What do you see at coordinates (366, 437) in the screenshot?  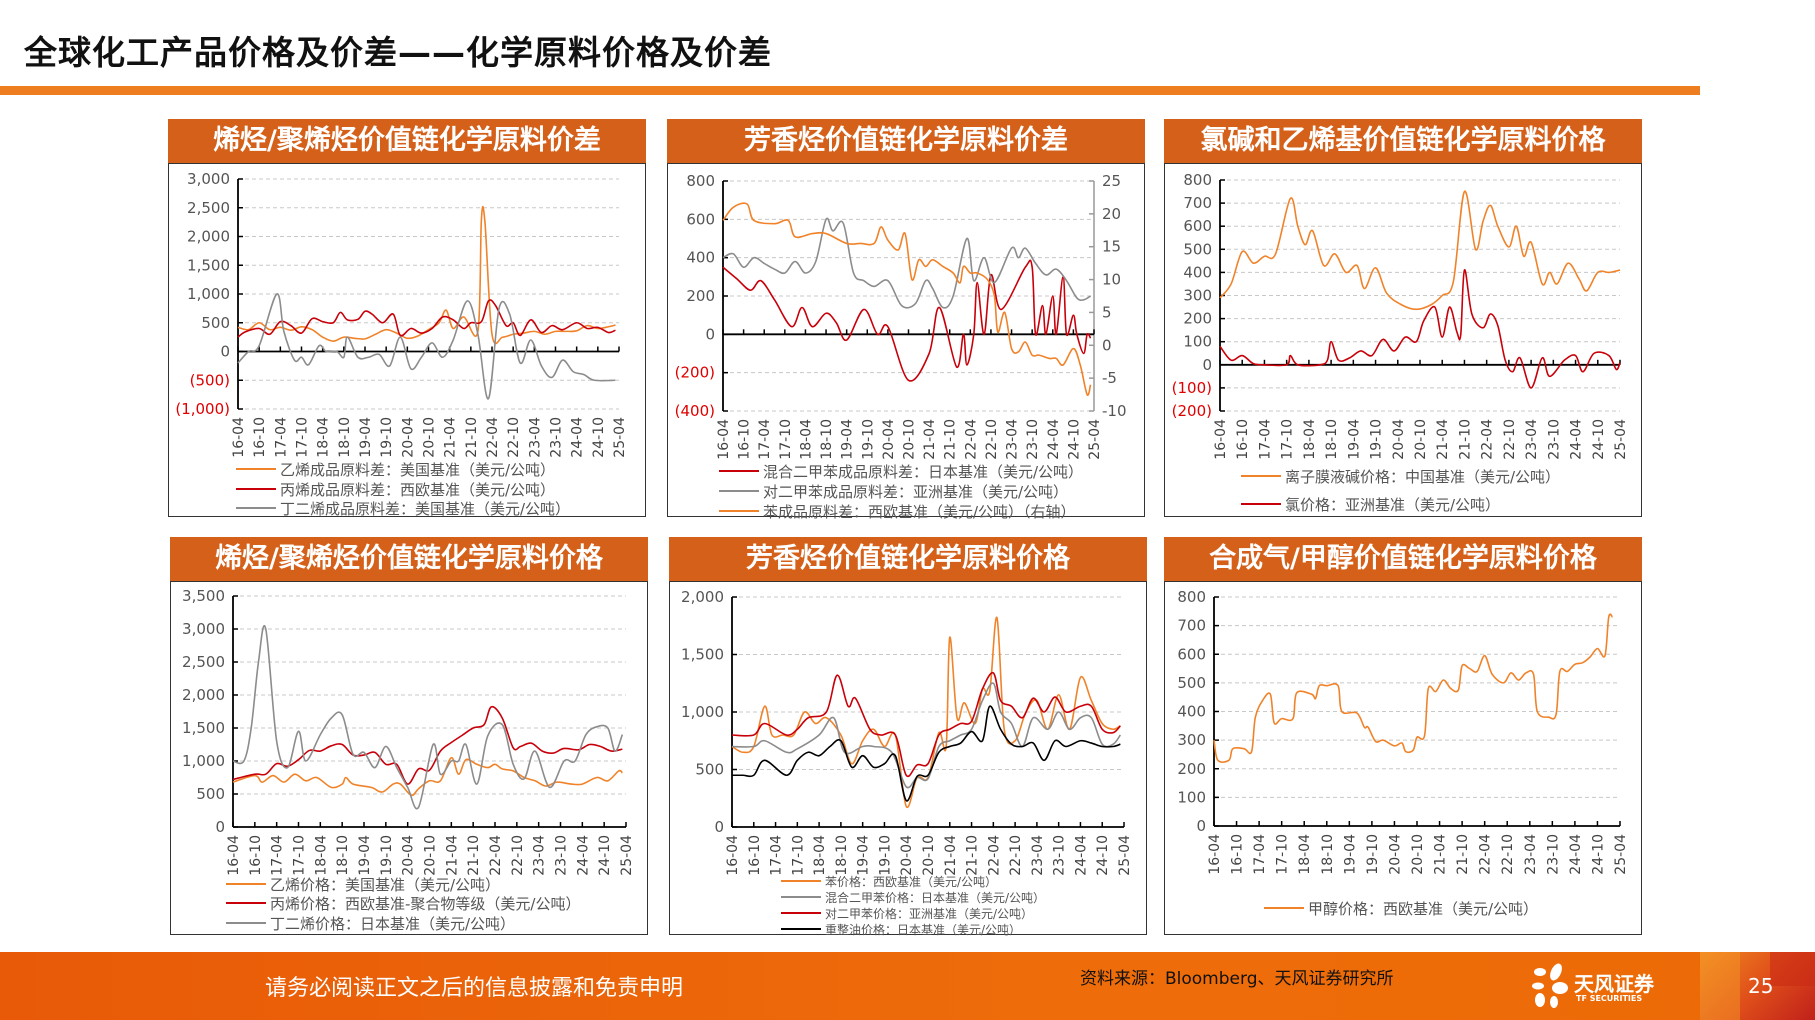 I see `x-tick-label: 19-04` at bounding box center [366, 437].